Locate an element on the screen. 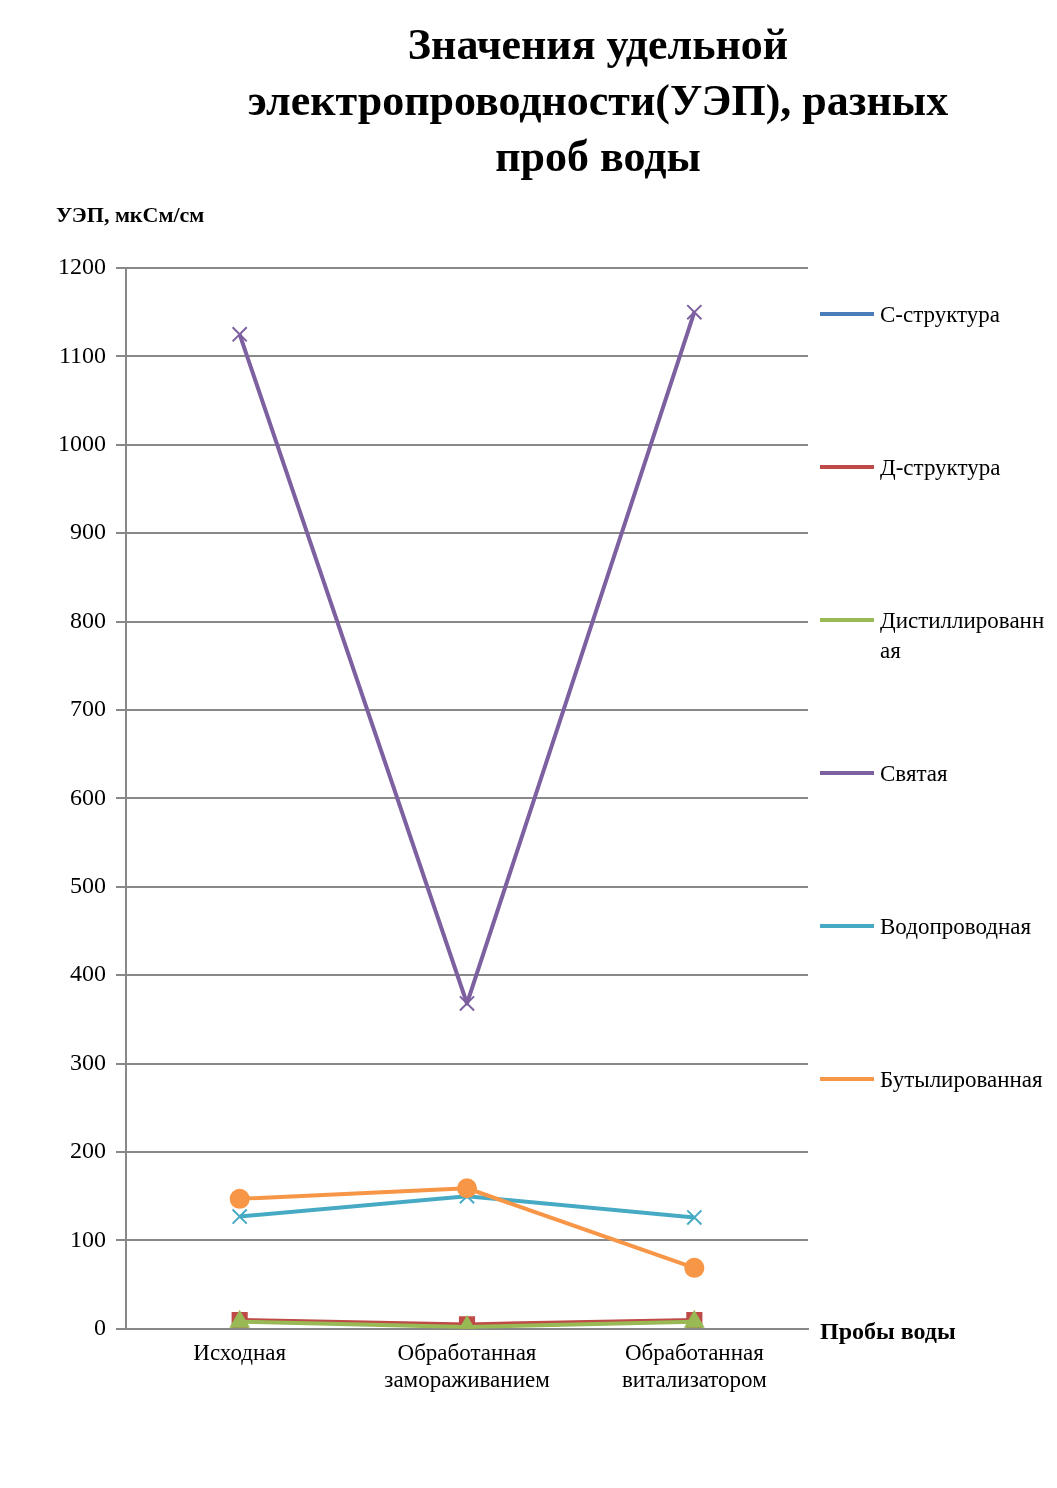  legend-label: Д-структура is located at coordinates (940, 468).